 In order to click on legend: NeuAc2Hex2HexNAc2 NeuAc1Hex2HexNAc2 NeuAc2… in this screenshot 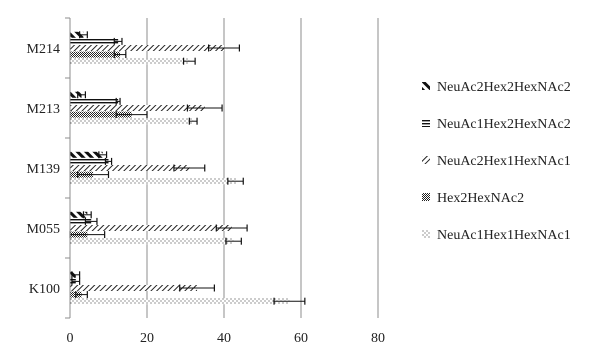, I will do `click(496, 161)`.